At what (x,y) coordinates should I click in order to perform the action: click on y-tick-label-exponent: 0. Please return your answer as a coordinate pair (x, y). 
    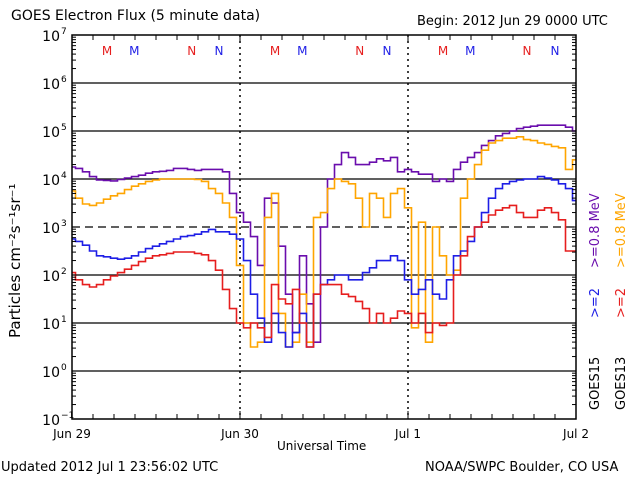
    Looking at the image, I should click on (64, 368).